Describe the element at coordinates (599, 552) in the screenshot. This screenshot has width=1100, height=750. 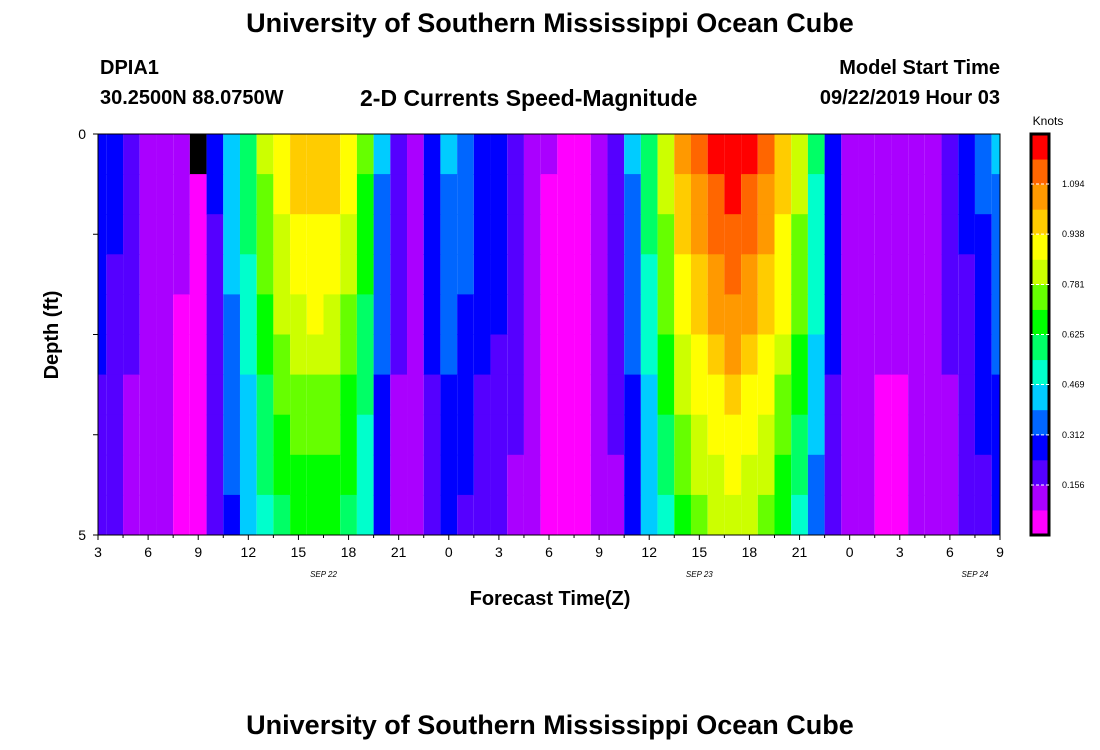
I see `x-tick-label: 9` at that location.